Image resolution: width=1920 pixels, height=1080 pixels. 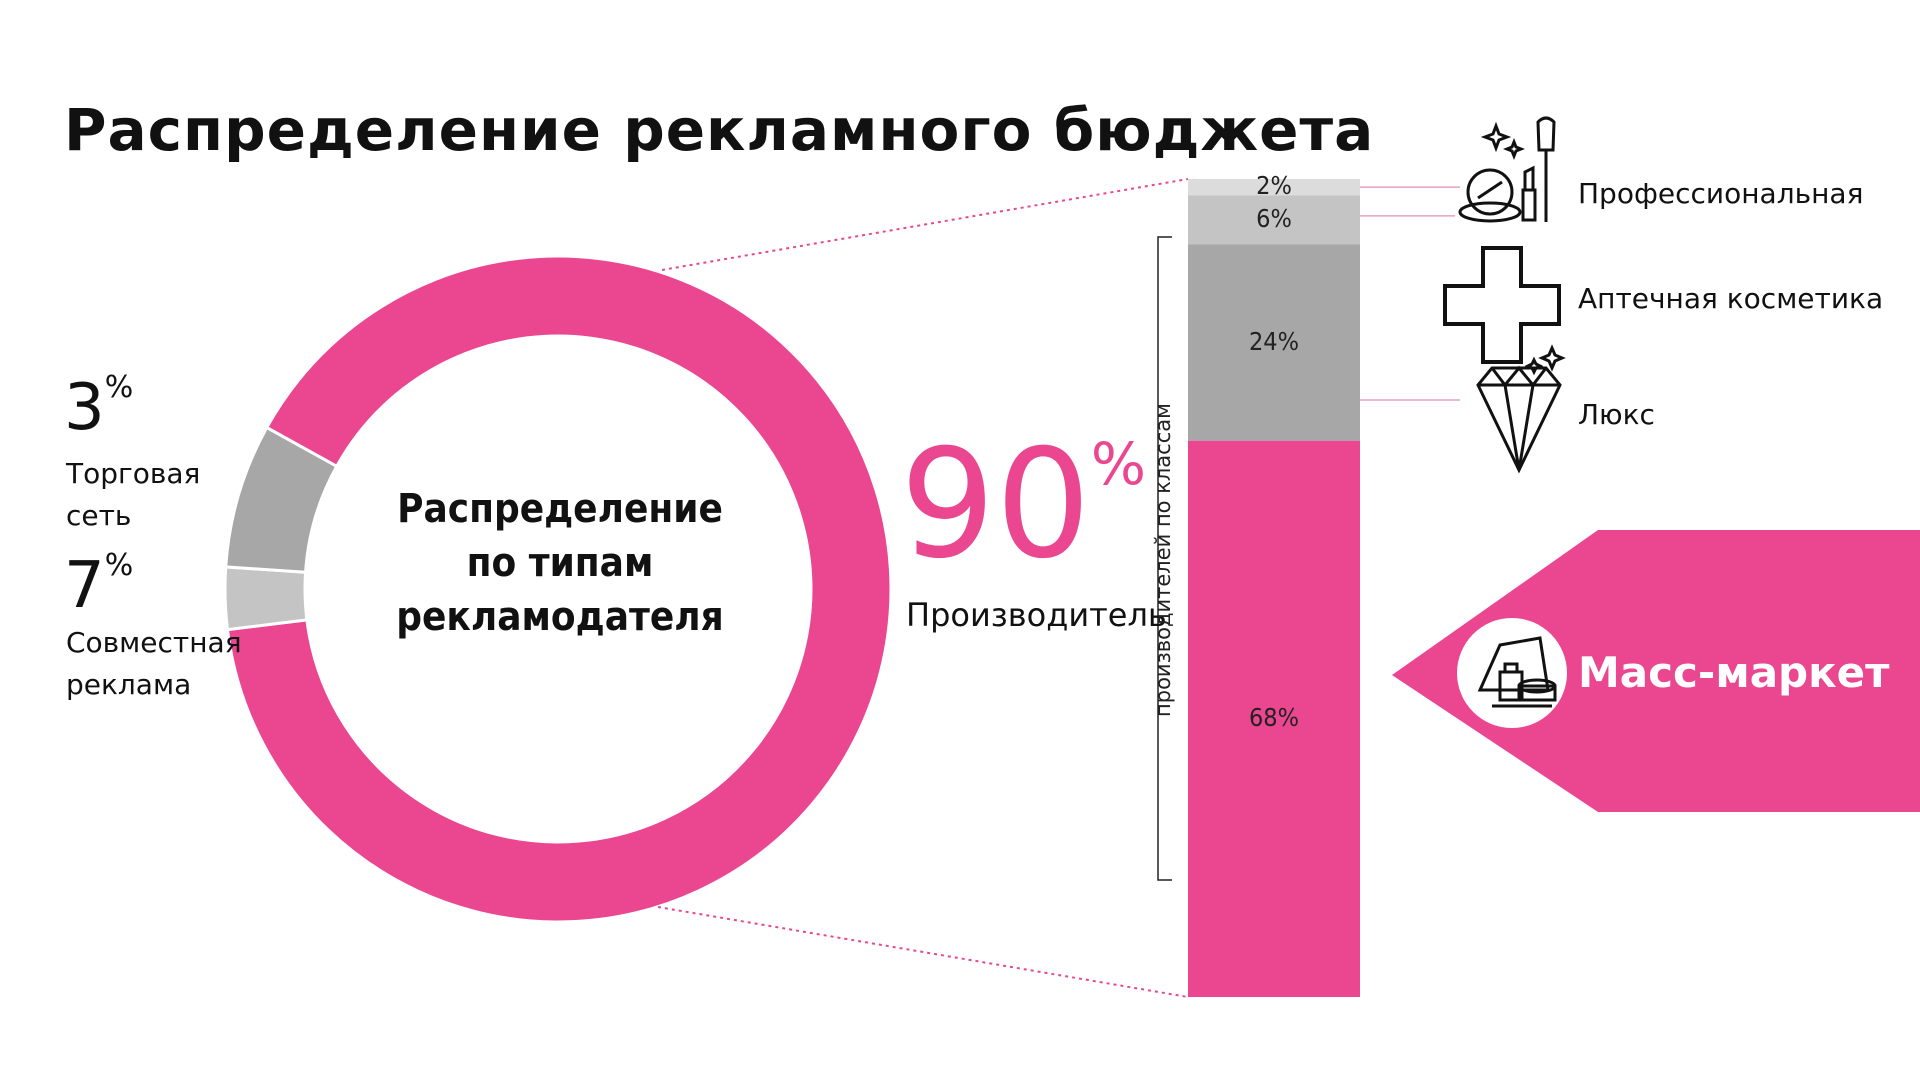 What do you see at coordinates (1512, 673) in the screenshot?
I see `mass-market-cosmetics-icon` at bounding box center [1512, 673].